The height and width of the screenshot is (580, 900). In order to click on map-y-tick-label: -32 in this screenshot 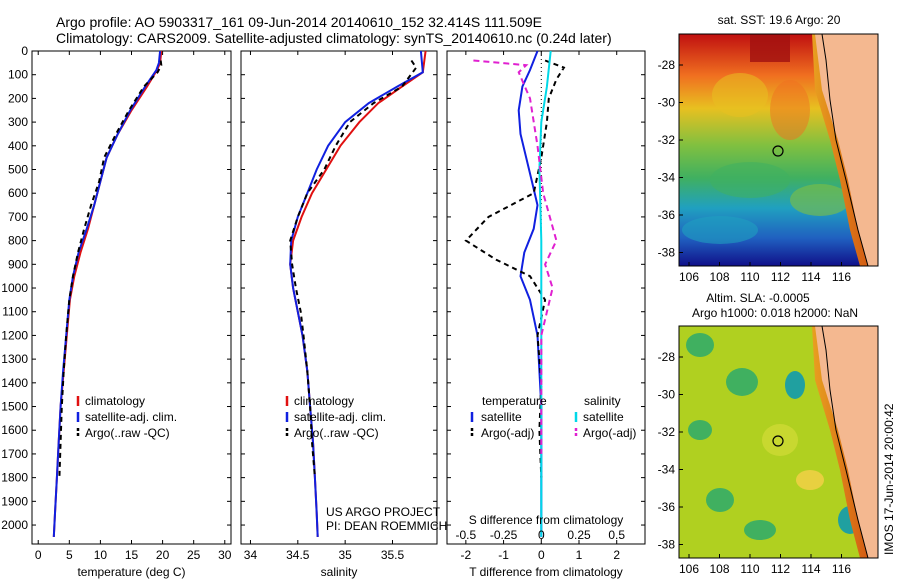, I will do `click(667, 432)`.